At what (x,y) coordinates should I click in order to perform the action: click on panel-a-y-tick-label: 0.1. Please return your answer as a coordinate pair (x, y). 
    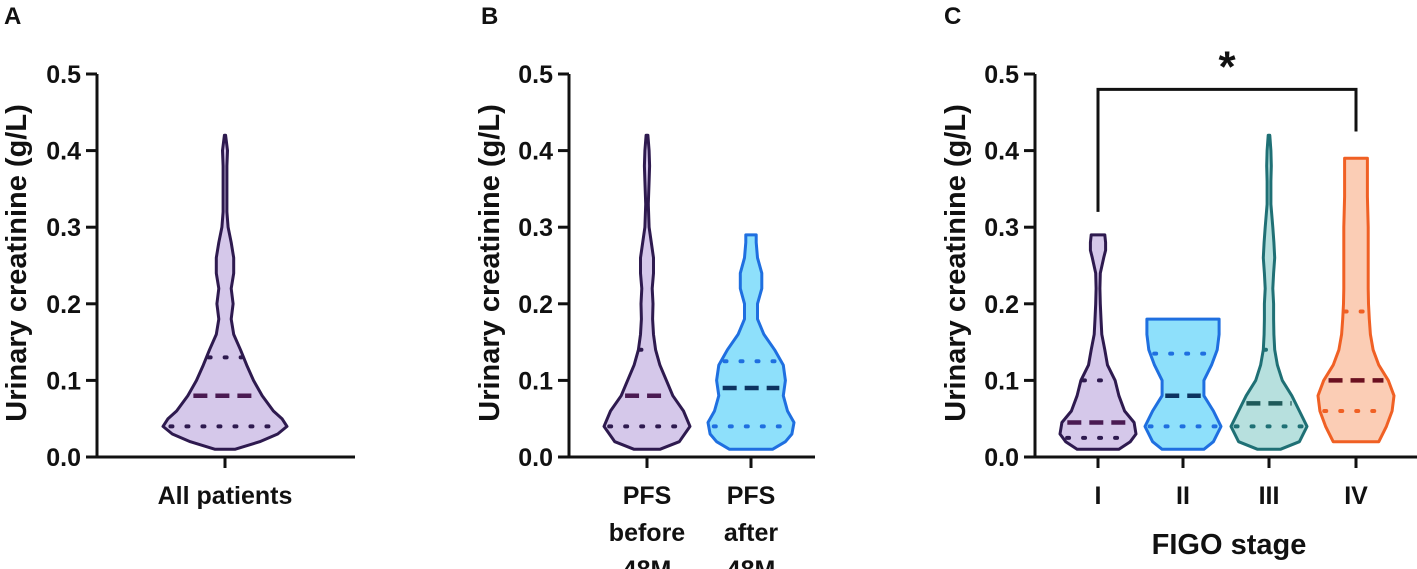
    Looking at the image, I should click on (63, 381).